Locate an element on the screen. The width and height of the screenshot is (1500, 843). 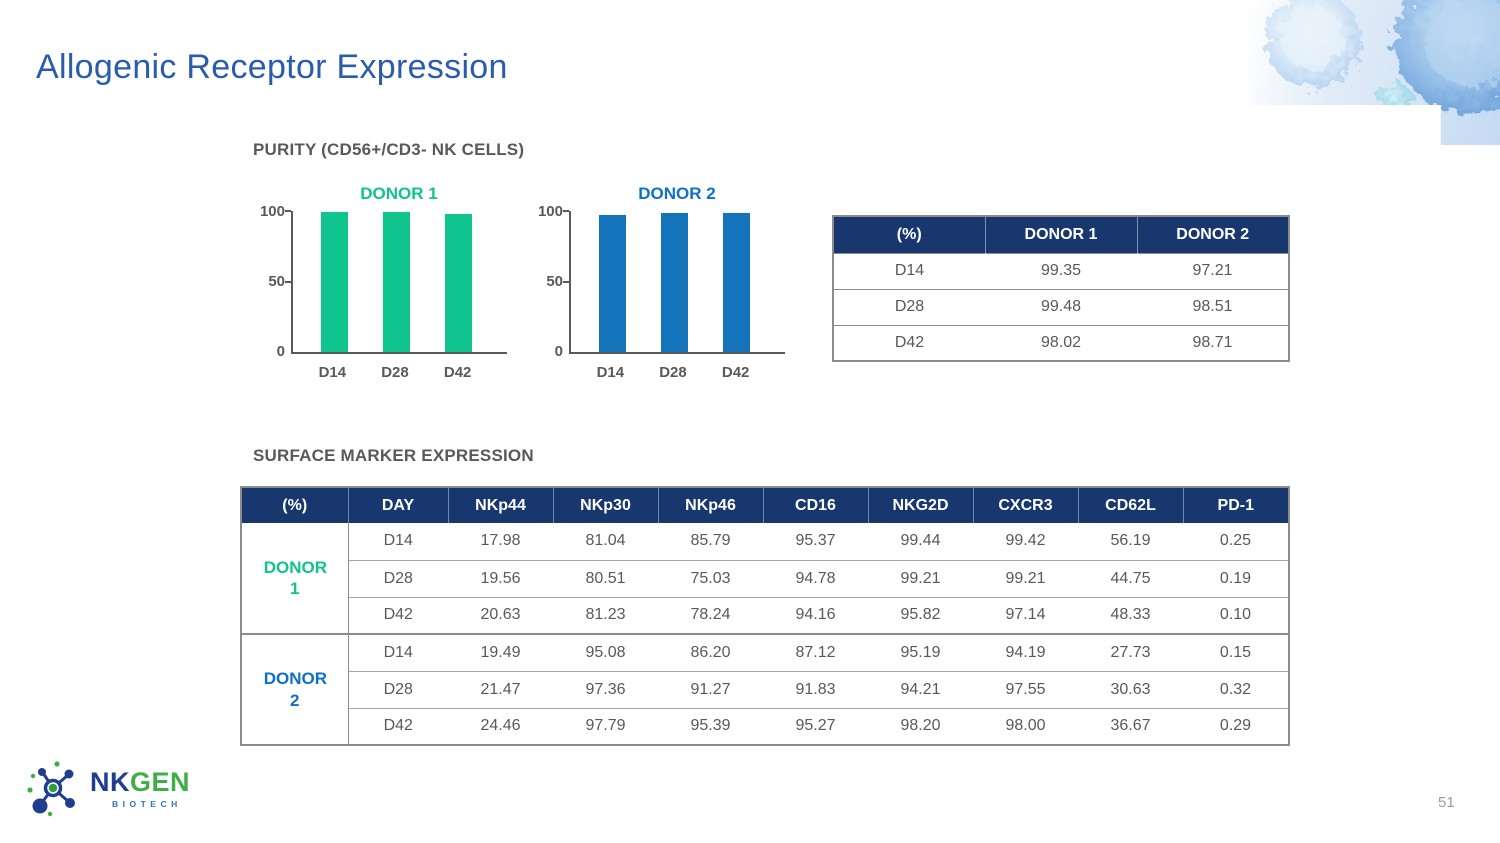
cell-value: 95.19 is located at coordinates (920, 652).